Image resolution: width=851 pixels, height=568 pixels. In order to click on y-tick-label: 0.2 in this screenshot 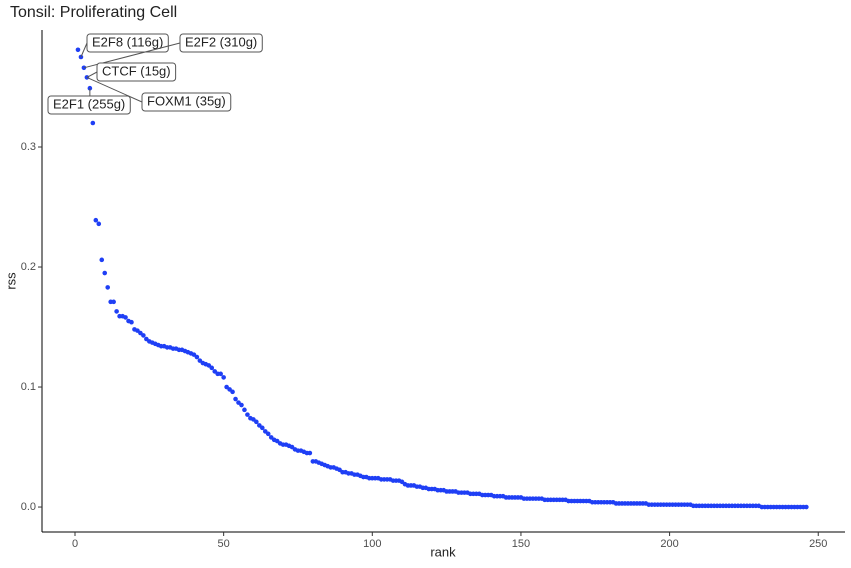, I will do `click(28, 267)`.